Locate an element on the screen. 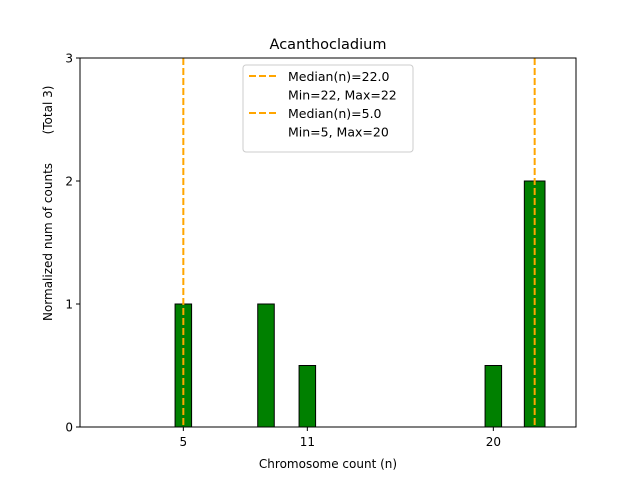 This screenshot has width=640, height=485. x-tick-label: 20 is located at coordinates (493, 442).